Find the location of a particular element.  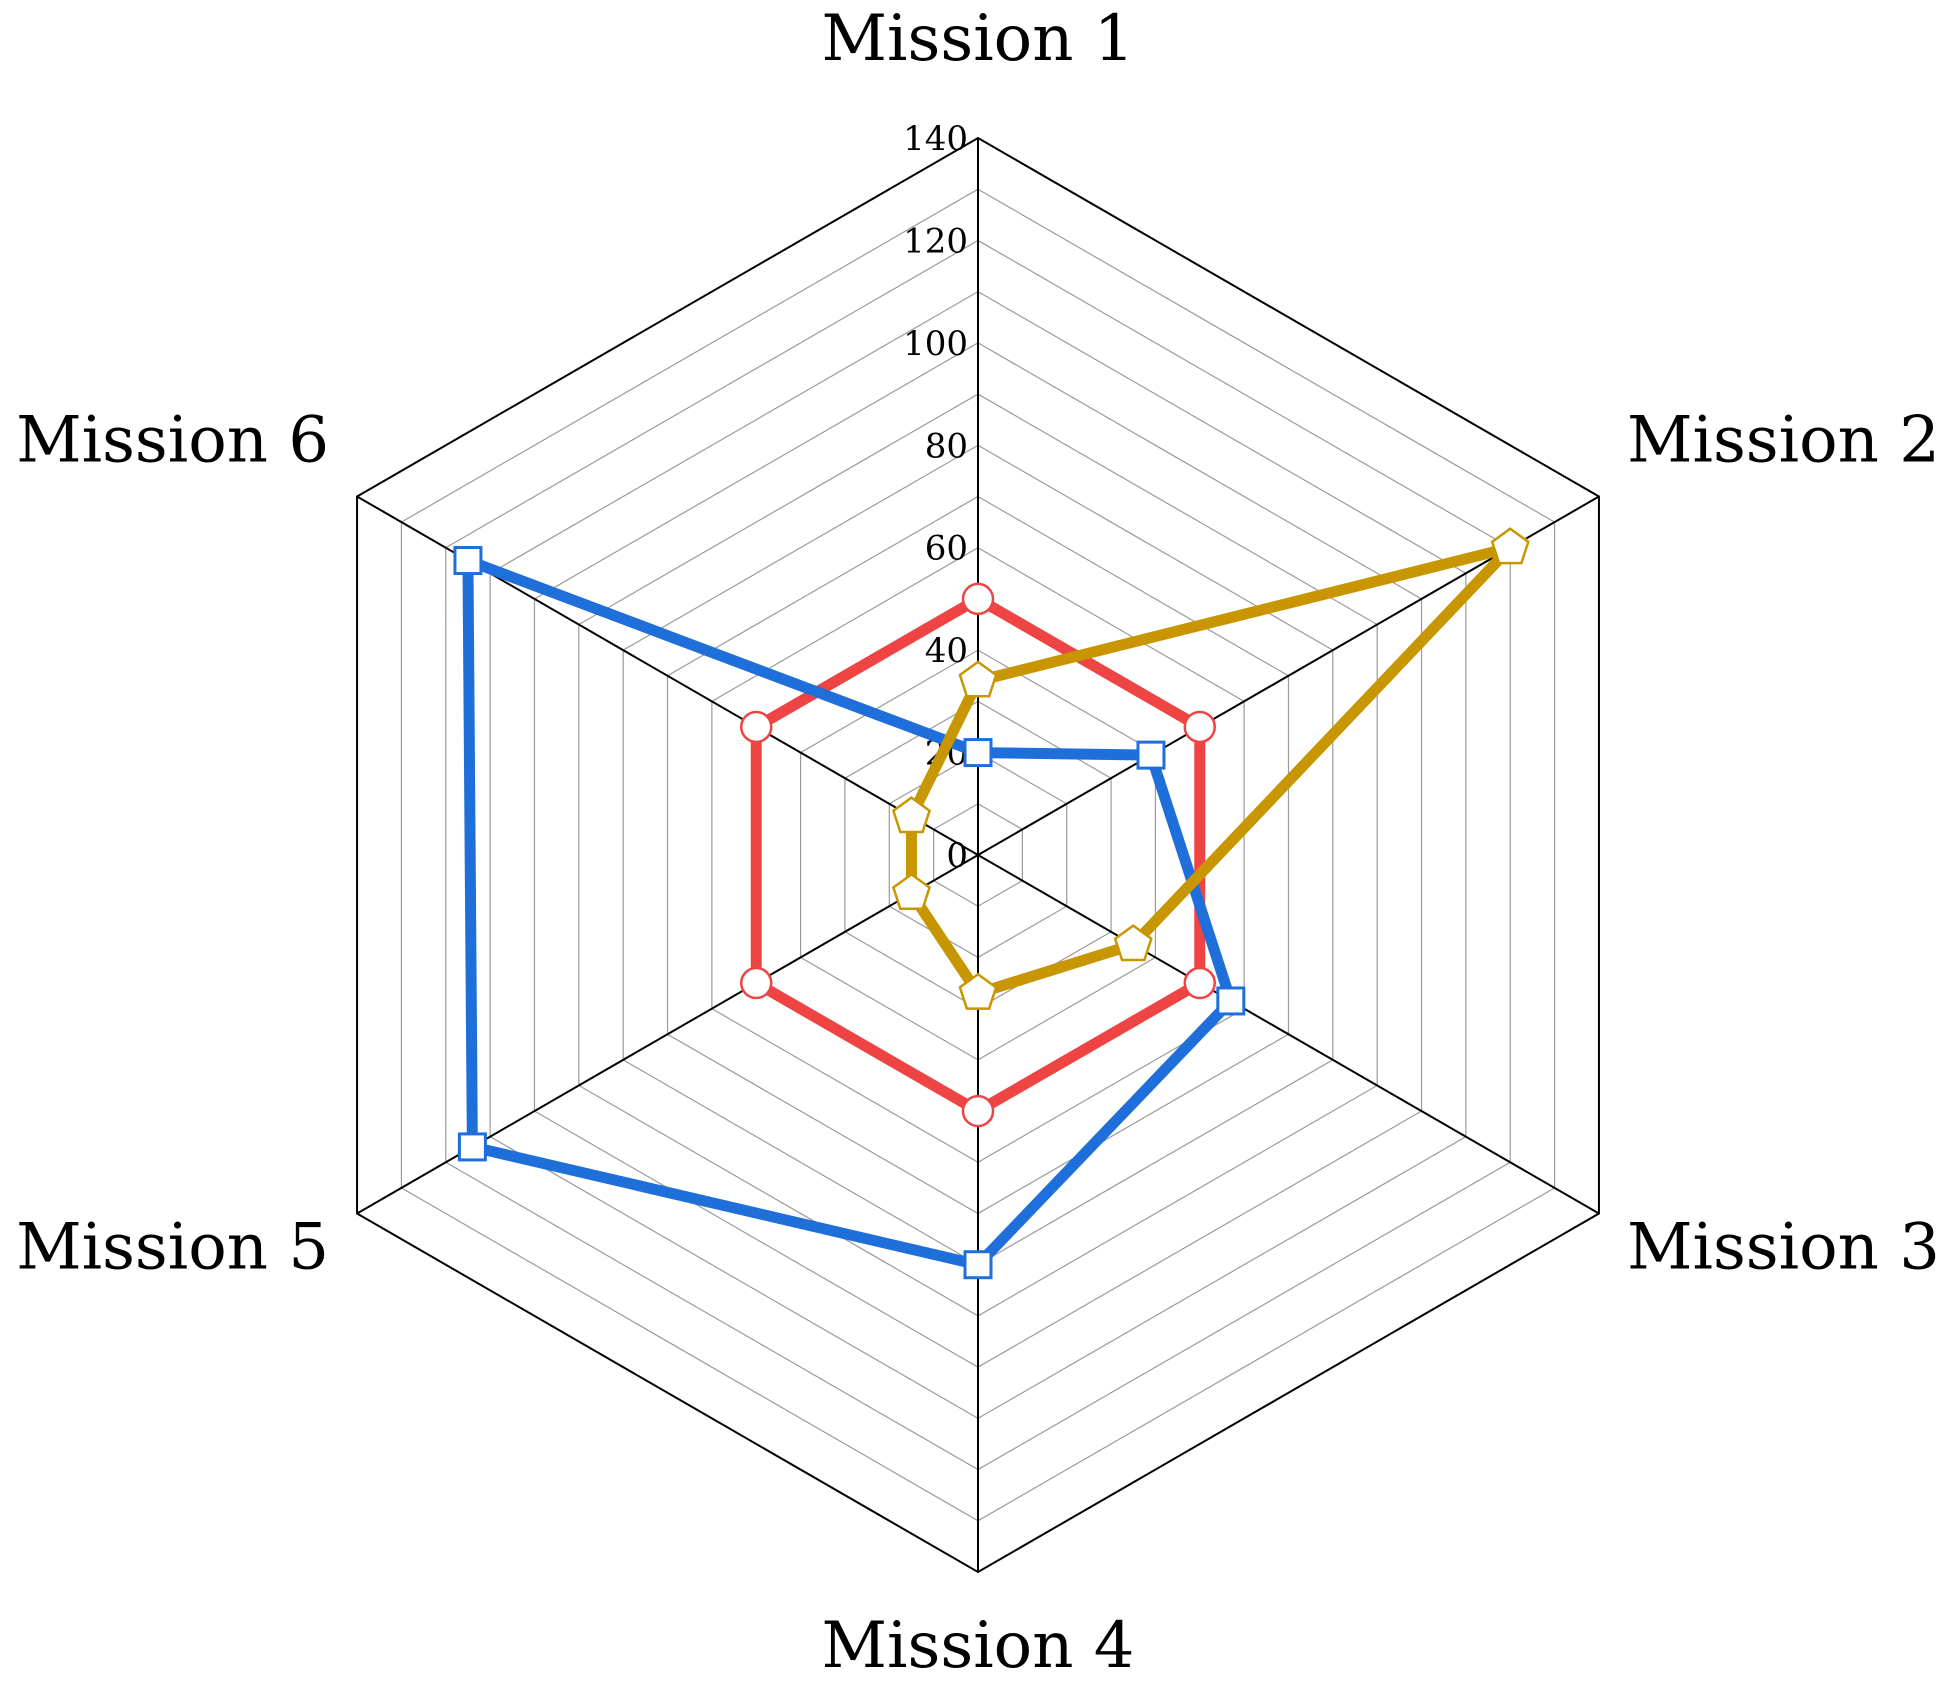

tick-label: 100 is located at coordinates (935, 344).